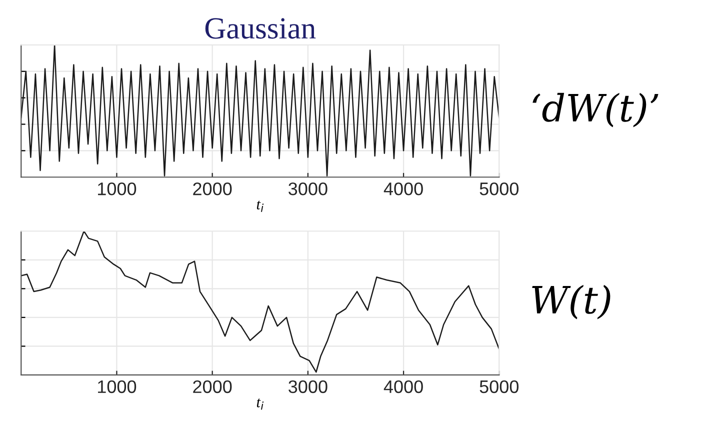 The height and width of the screenshot is (432, 704). I want to click on chart-title: Gaussian, so click(260, 28).